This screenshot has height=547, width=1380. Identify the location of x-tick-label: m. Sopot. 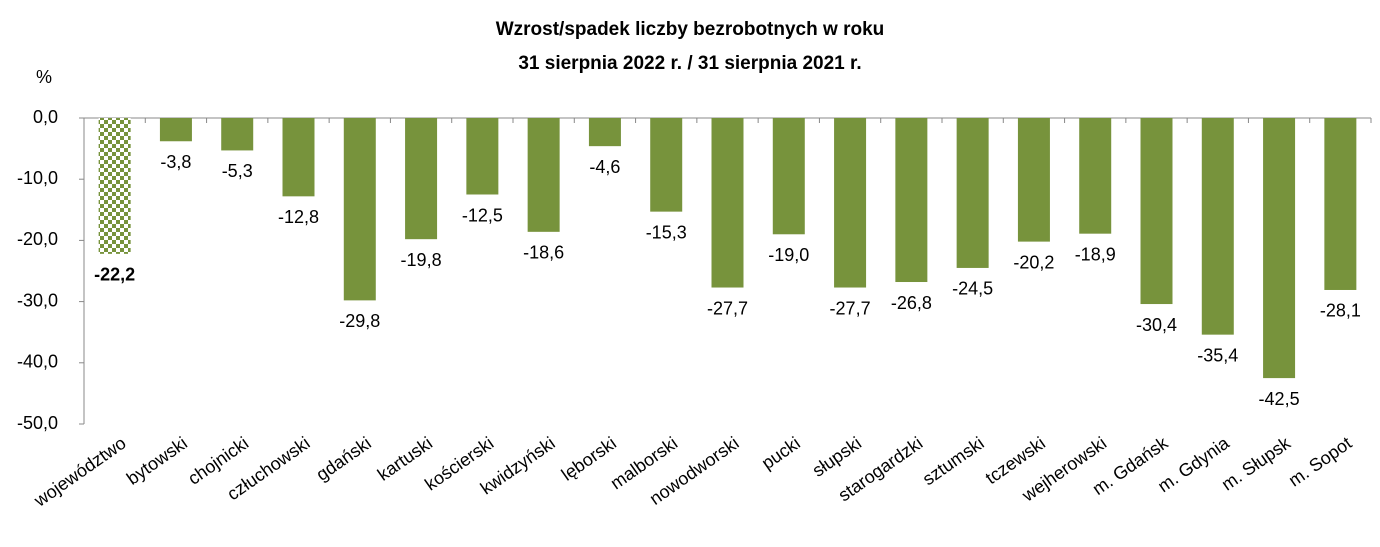
(1320, 462).